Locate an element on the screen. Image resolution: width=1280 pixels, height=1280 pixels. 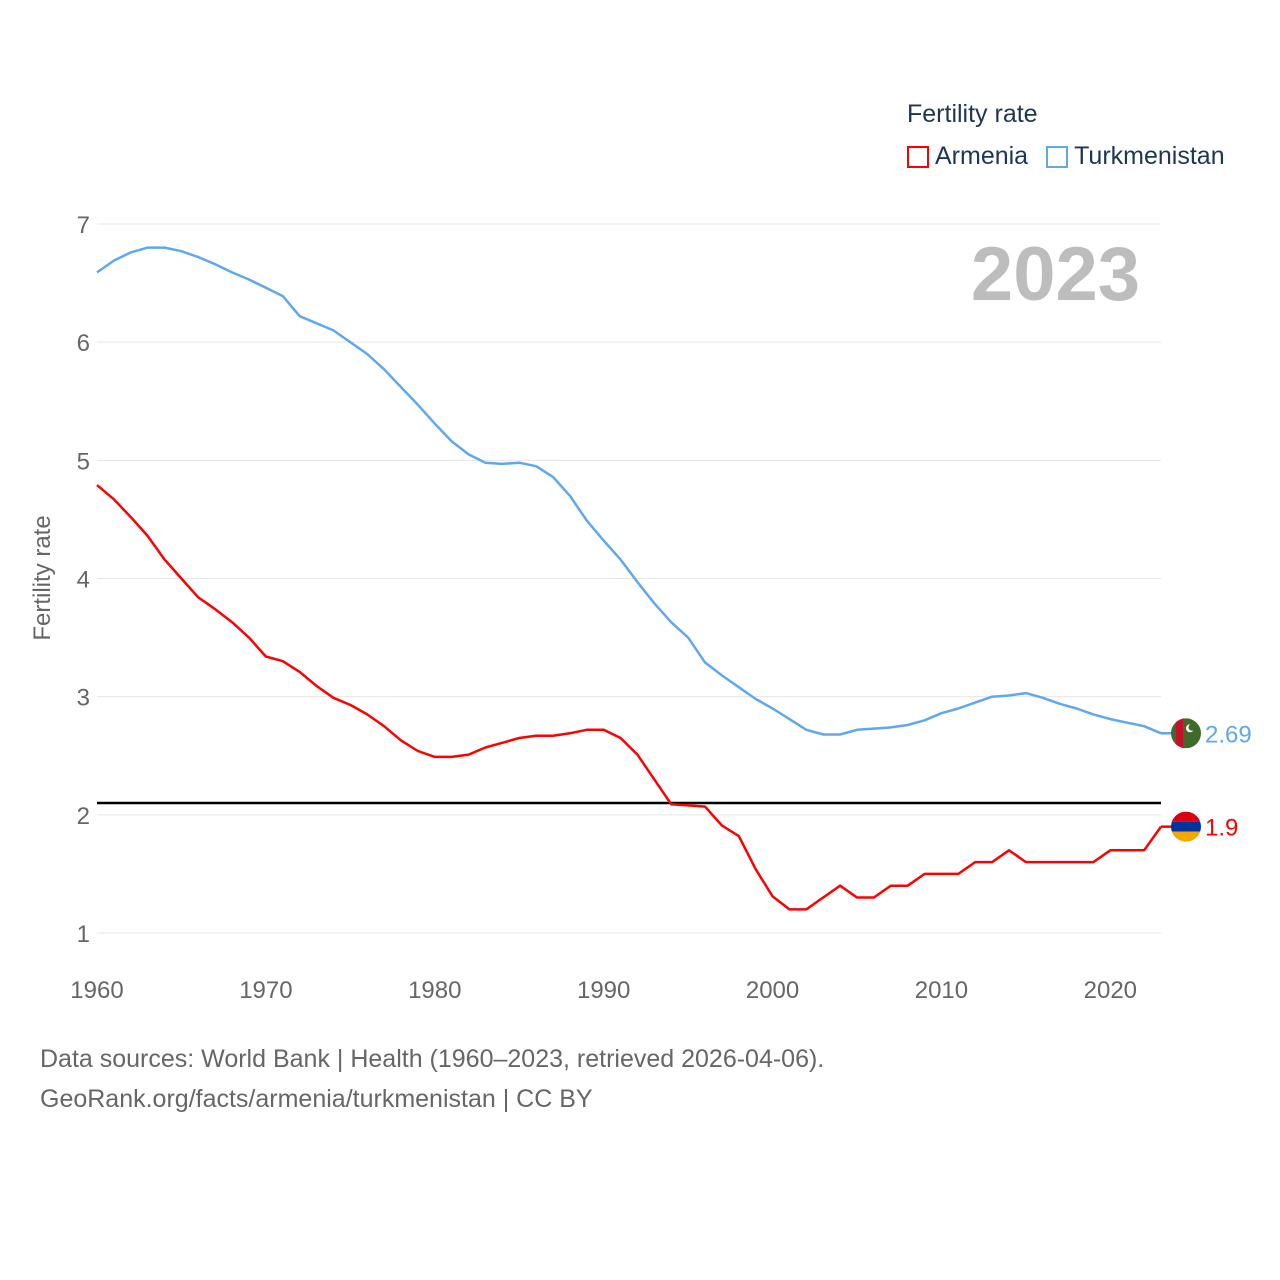
x-tick-label: 1960 is located at coordinates (96, 990).